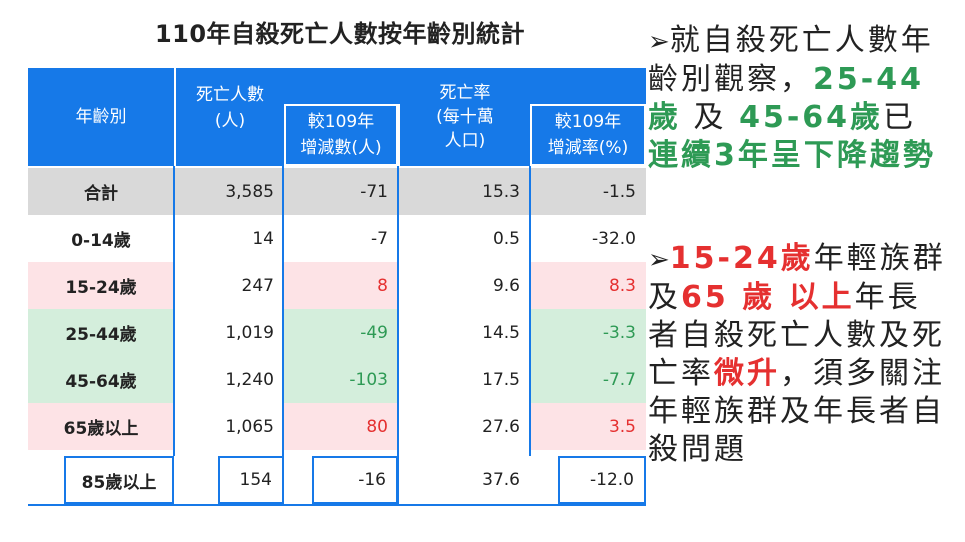  I want to click on cell-age: 0-14歲, so click(101, 241).